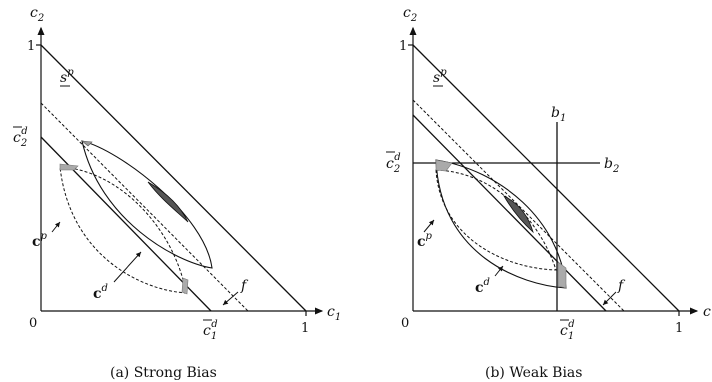 The height and width of the screenshot is (382, 712). I want to click on shaded-region-a3, so click(69, 167).